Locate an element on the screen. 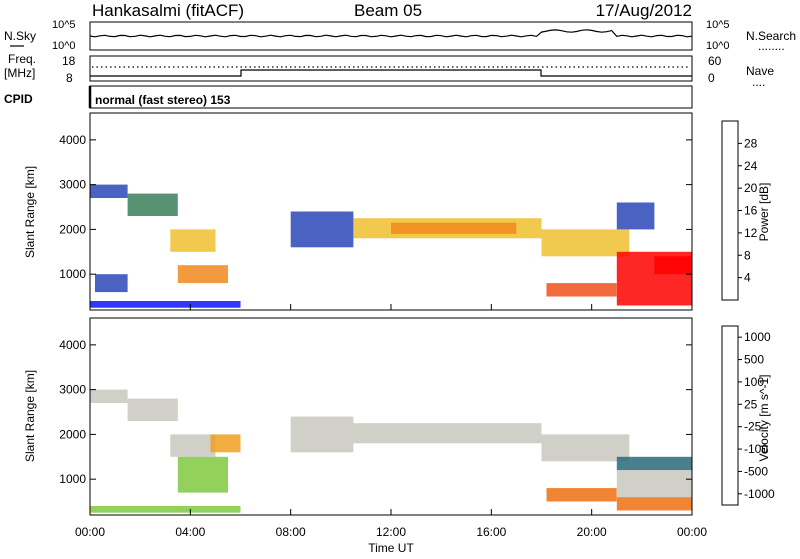 This screenshot has width=800, height=559. power-colorbar: Power [dB] 4 8 12 16 20 24 28 is located at coordinates (746, 210).